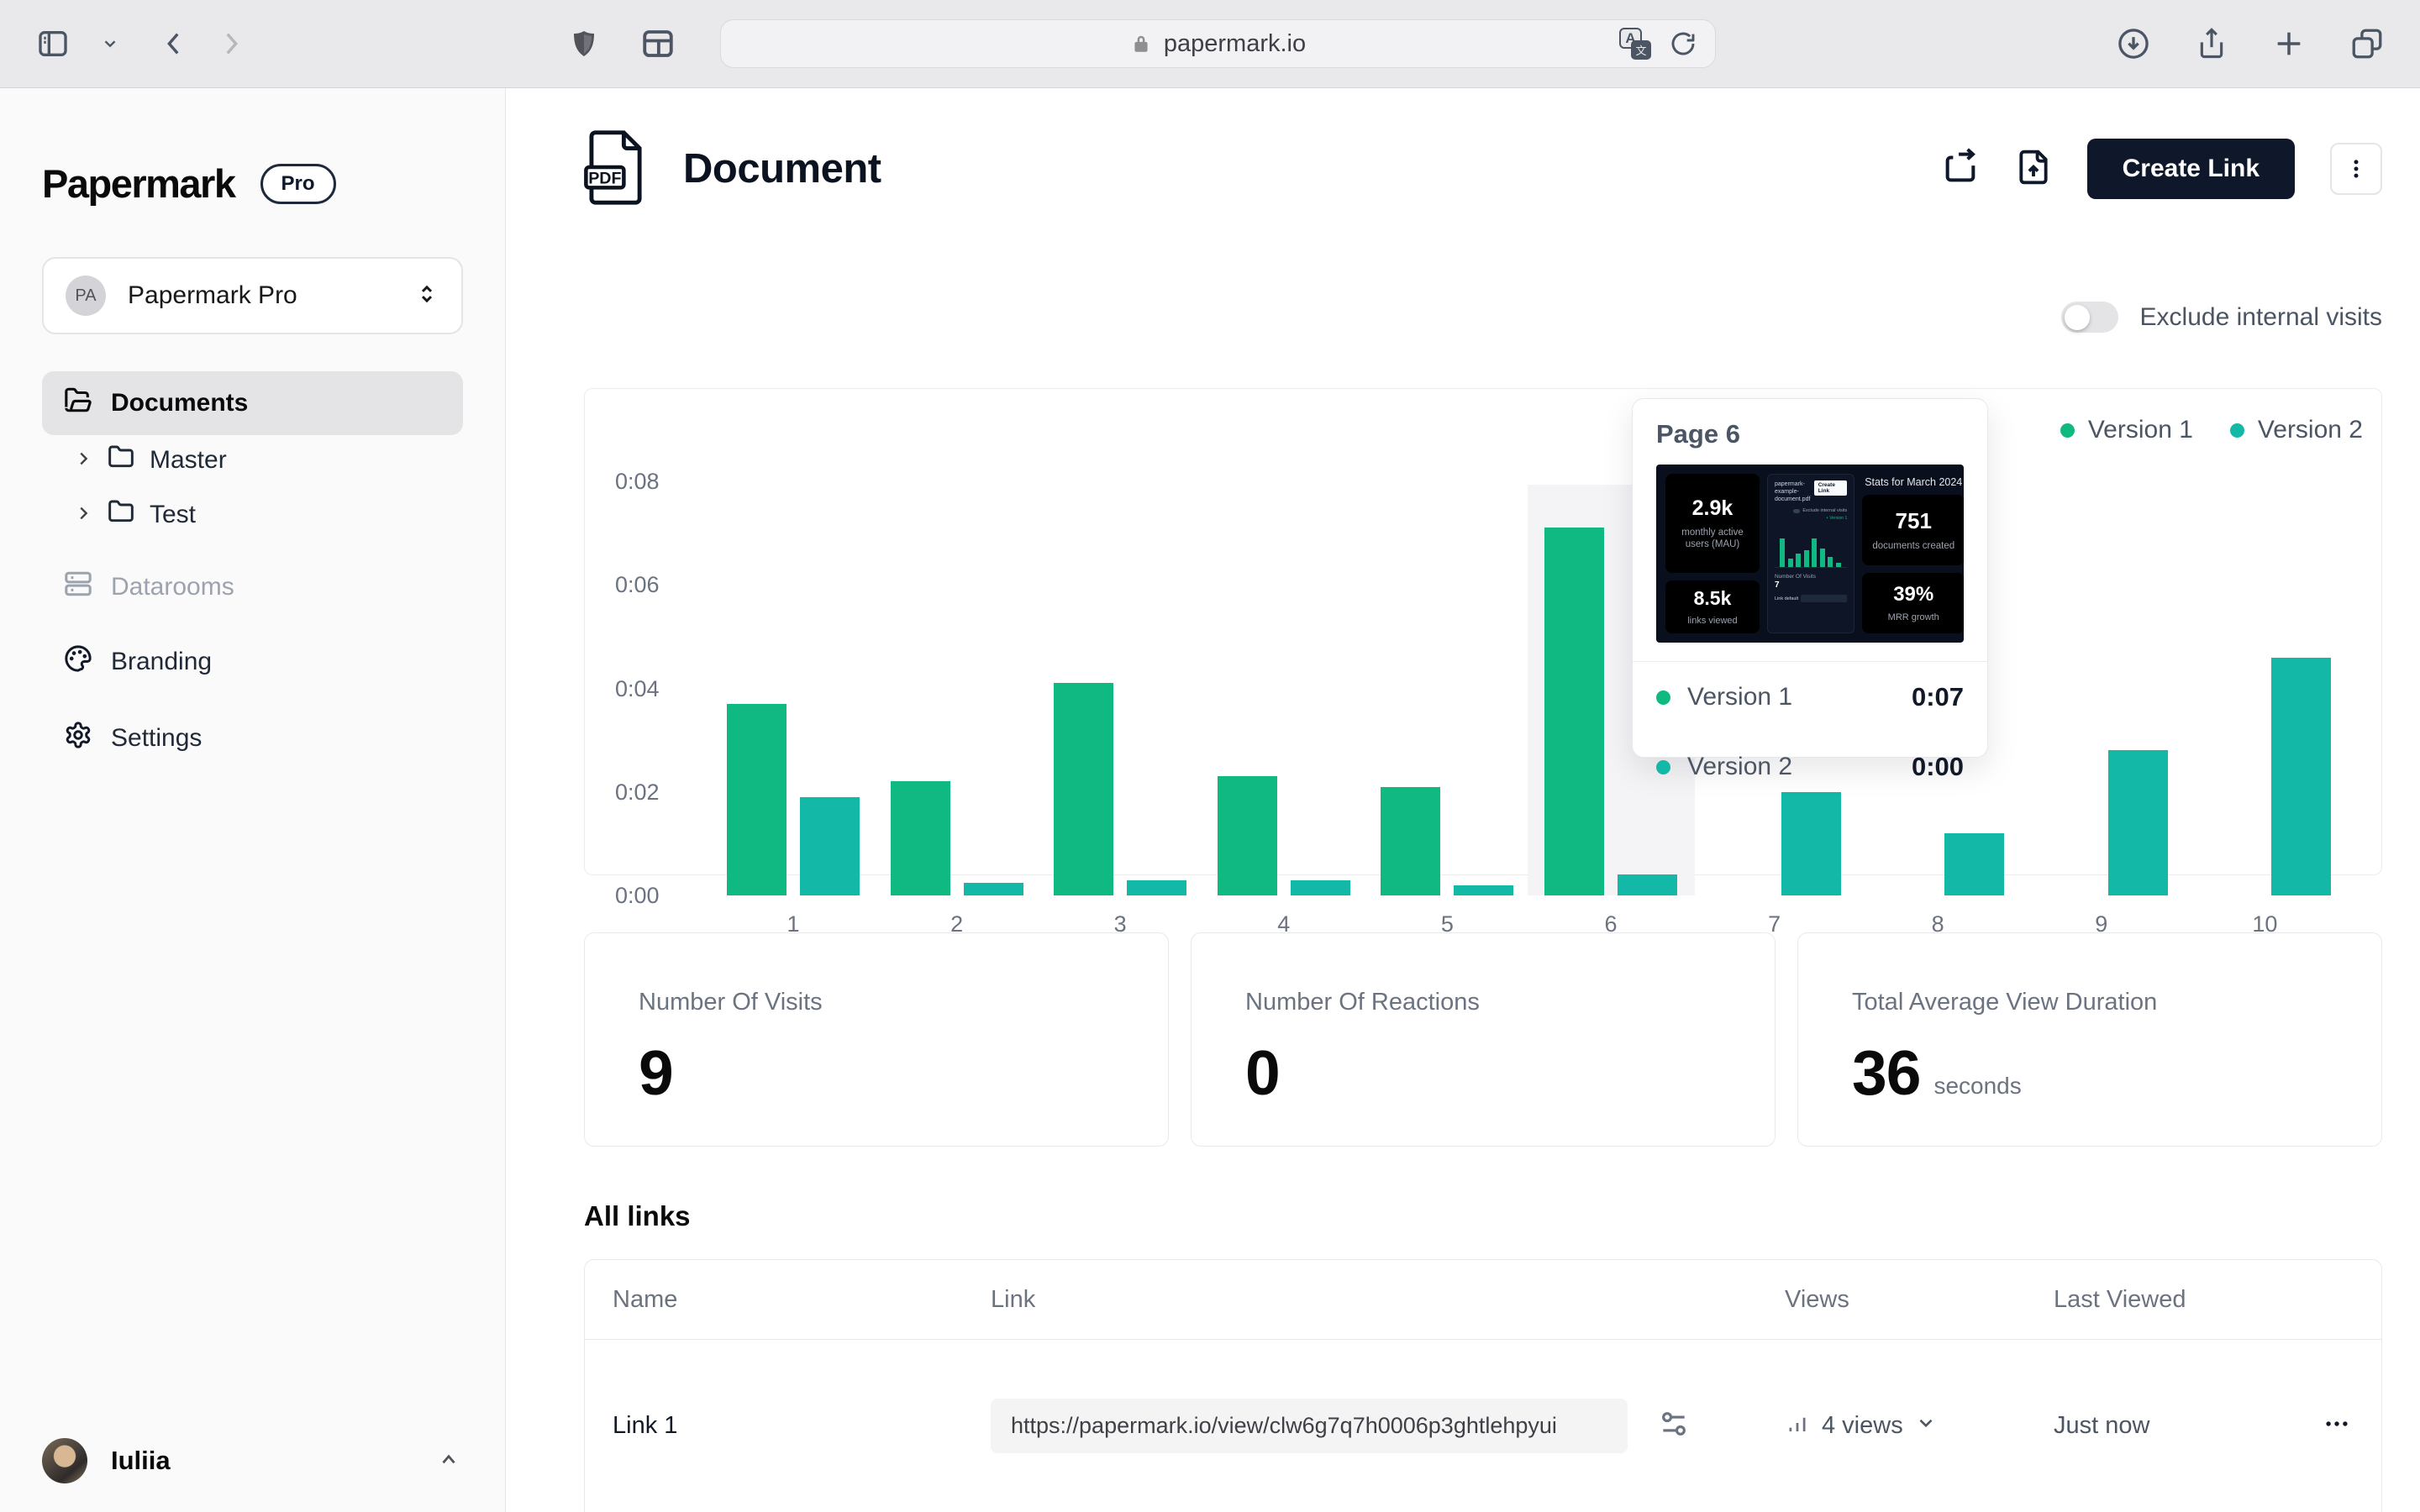  I want to click on sidebar-item-label: Master, so click(188, 460).